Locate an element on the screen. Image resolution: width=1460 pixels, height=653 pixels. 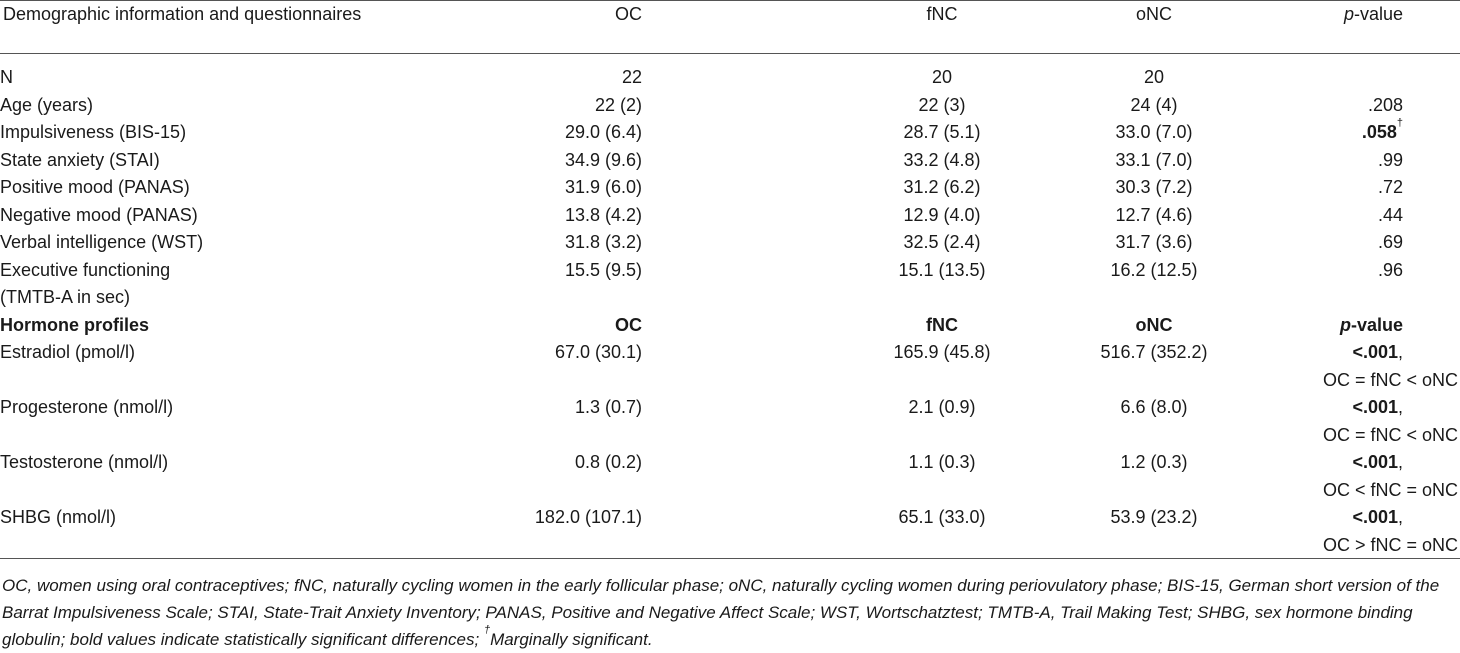
footnote-dagger: † is located at coordinates (487, 630).